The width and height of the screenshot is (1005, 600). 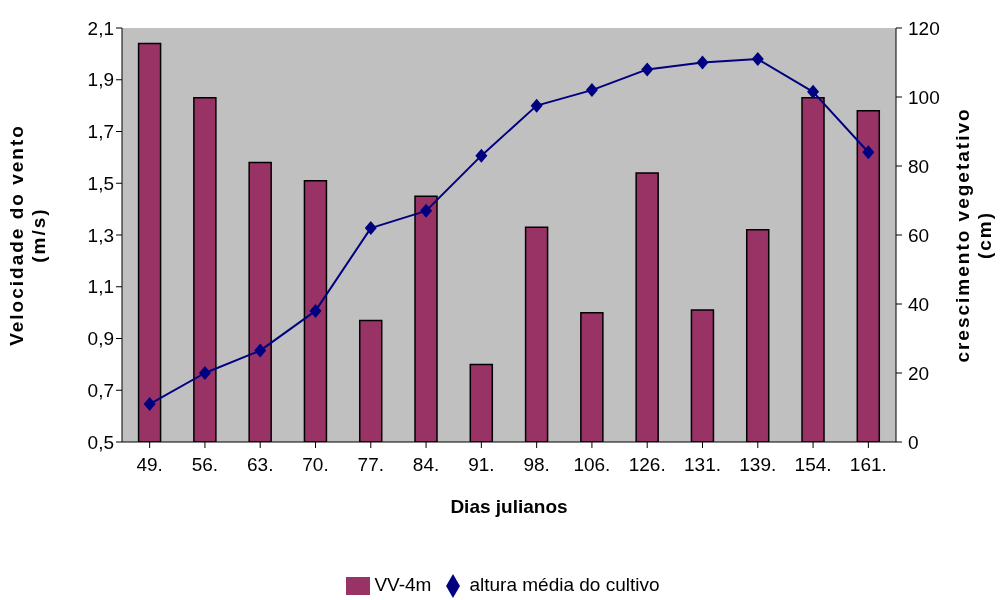 I want to click on y-tick-label: 1,3, so click(x=100, y=235).